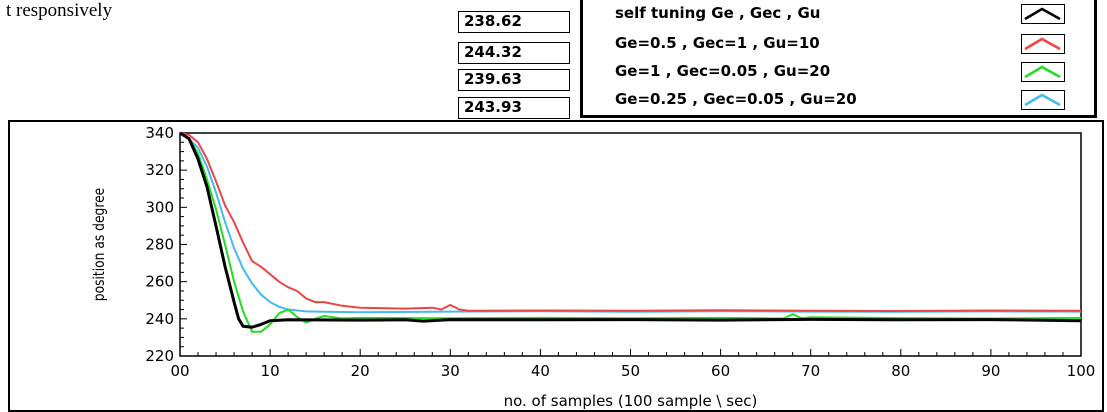  I want to click on legend-label: Ge=1 , Gec=0.05 , Gu=20, so click(723, 71).